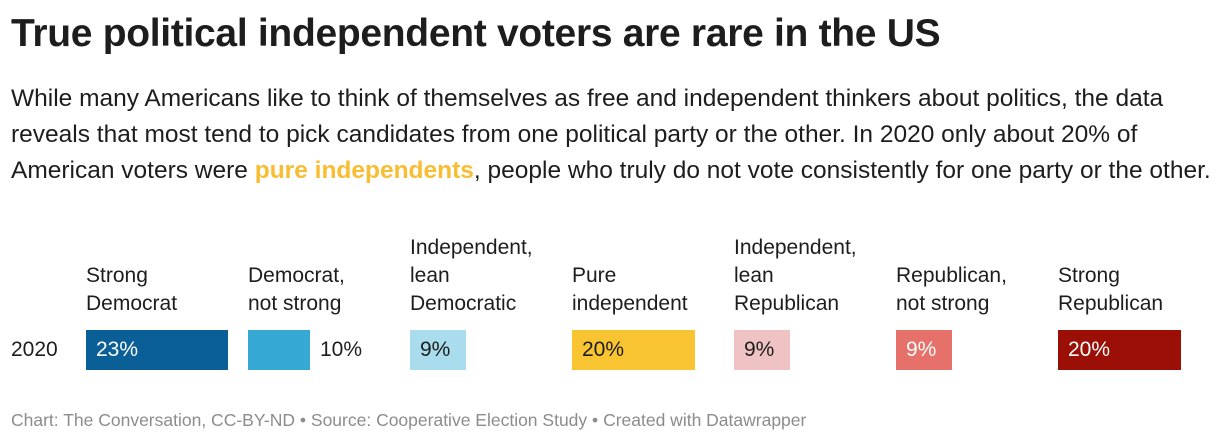  I want to click on value-label-strong-democrat: 23%, so click(117, 349).